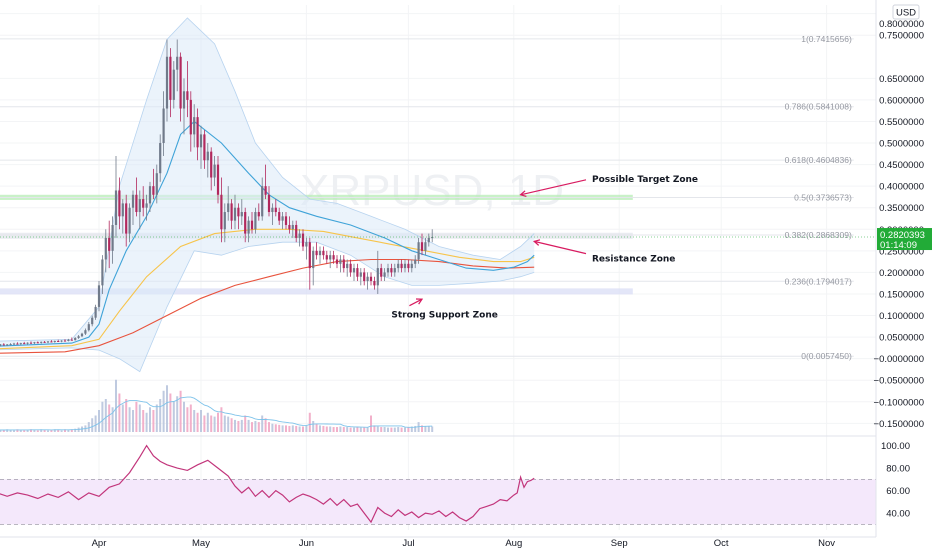  Describe the element at coordinates (899, 402) in the screenshot. I see `price-tick-label: −0.1000000` at that location.